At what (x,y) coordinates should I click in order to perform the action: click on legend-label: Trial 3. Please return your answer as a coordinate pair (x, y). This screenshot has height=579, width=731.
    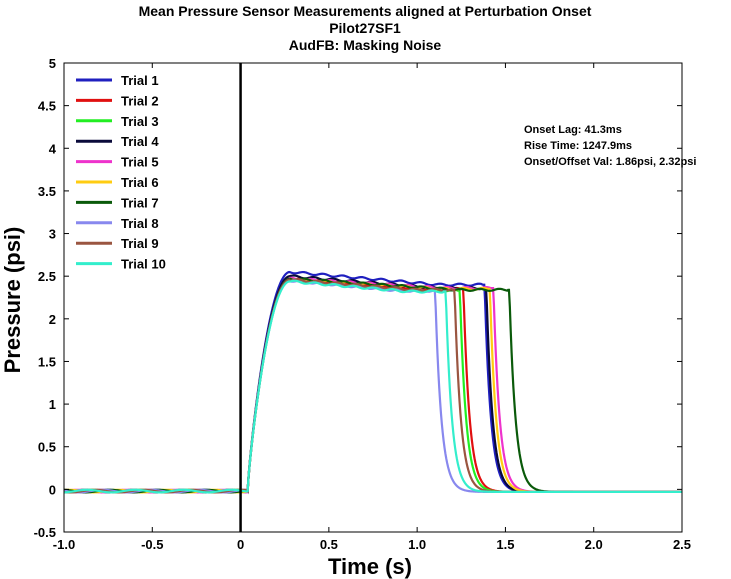
    Looking at the image, I should click on (140, 121).